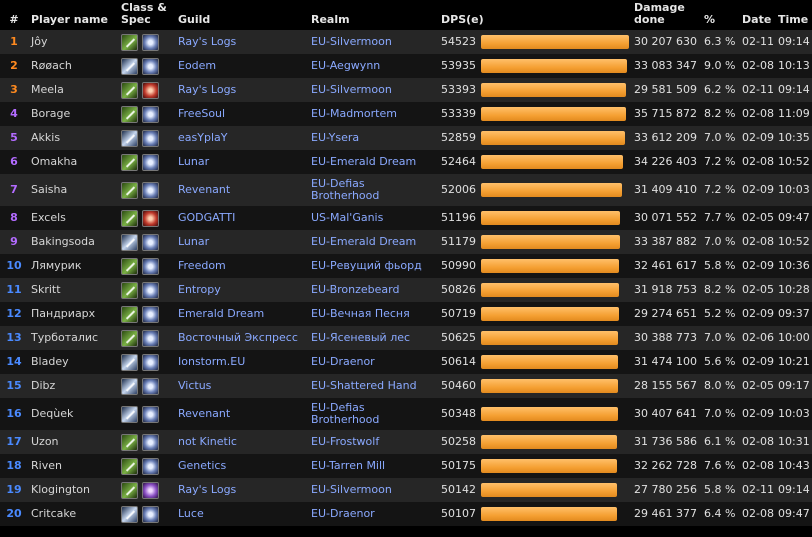 This screenshot has height=537, width=812. What do you see at coordinates (73, 266) in the screenshot?
I see `player-name: Лямурик` at bounding box center [73, 266].